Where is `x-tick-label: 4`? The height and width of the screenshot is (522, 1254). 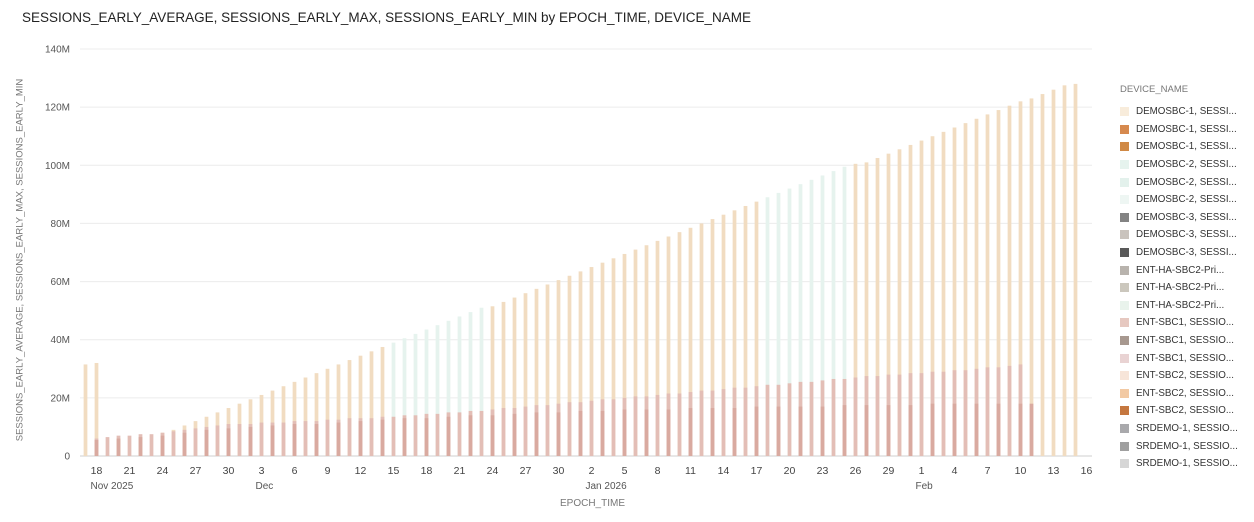 x-tick-label: 4 is located at coordinates (955, 471).